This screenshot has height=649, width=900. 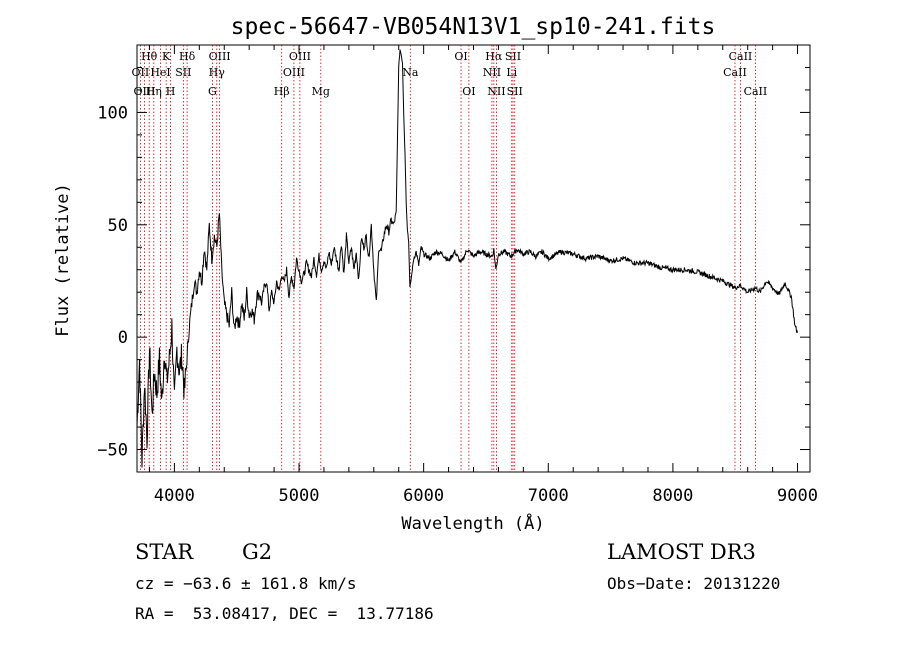 I want to click on object-type: STAR, so click(x=164, y=552).